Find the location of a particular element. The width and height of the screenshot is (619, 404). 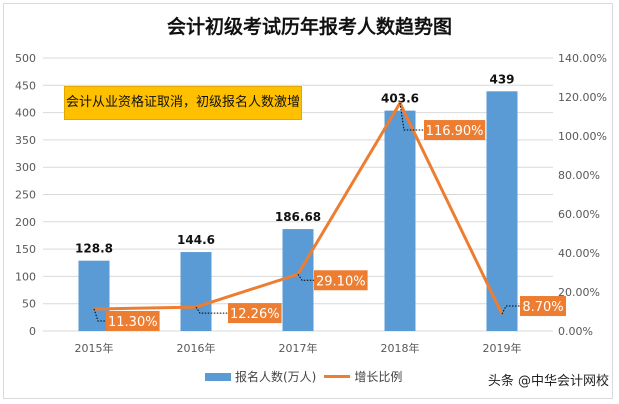

bar-data-label: 144.6 is located at coordinates (196, 240).